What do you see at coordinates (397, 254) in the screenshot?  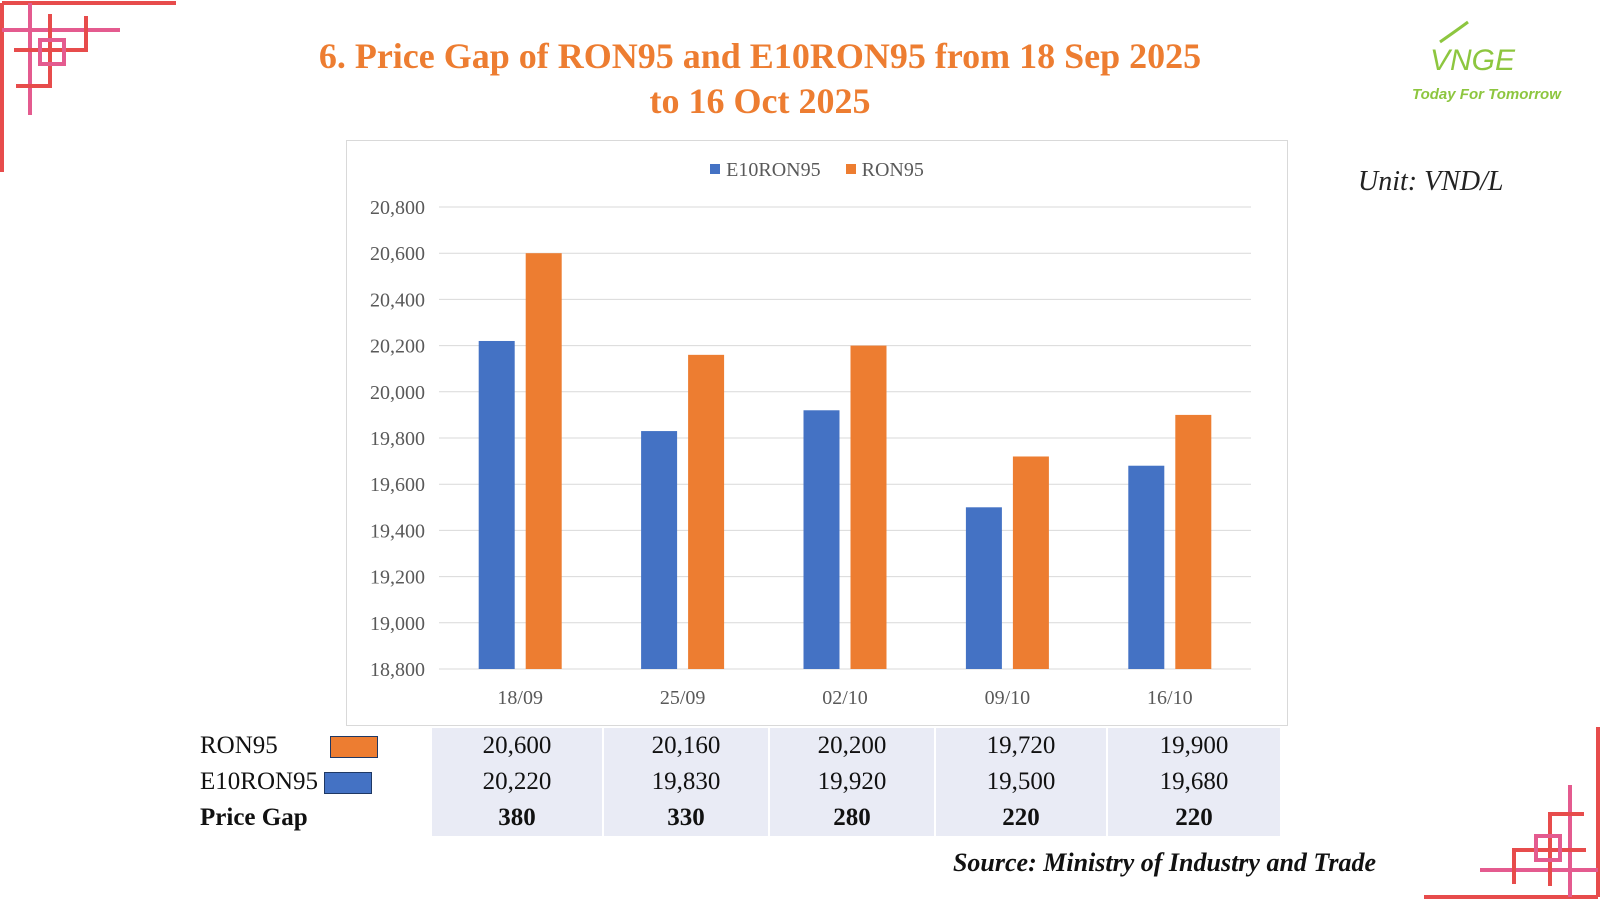 I see `y-tick-label: 20,600` at bounding box center [397, 254].